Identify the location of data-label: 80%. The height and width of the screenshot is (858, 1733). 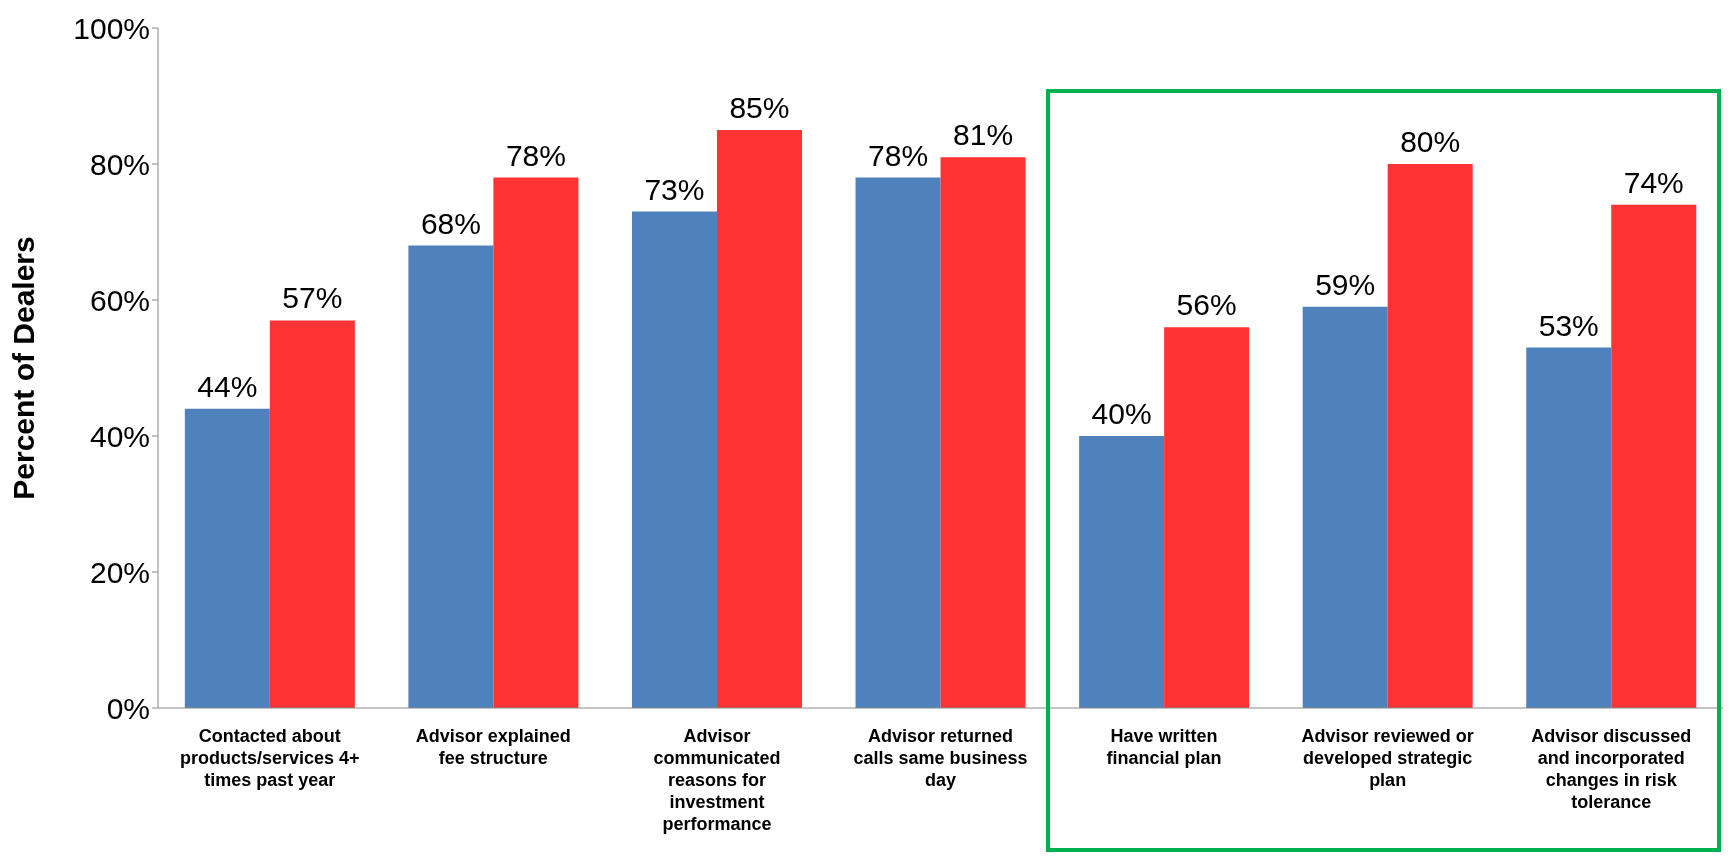
(1430, 141).